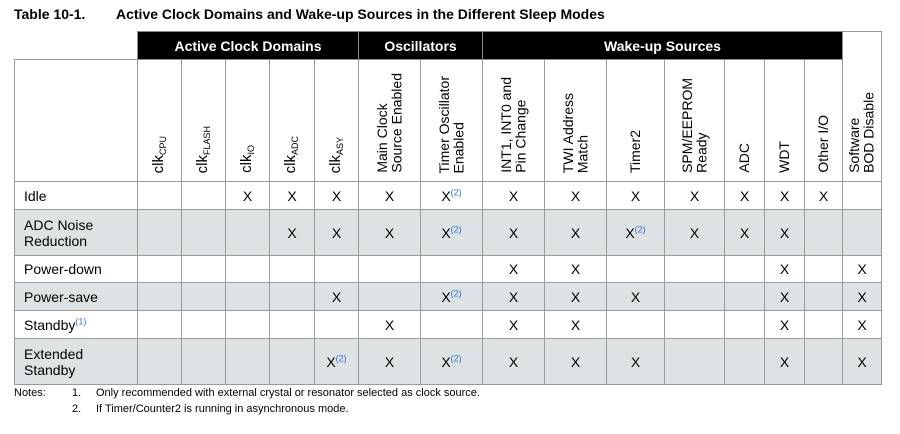 The height and width of the screenshot is (434, 900). I want to click on cell-bod-disable, so click(862, 232).